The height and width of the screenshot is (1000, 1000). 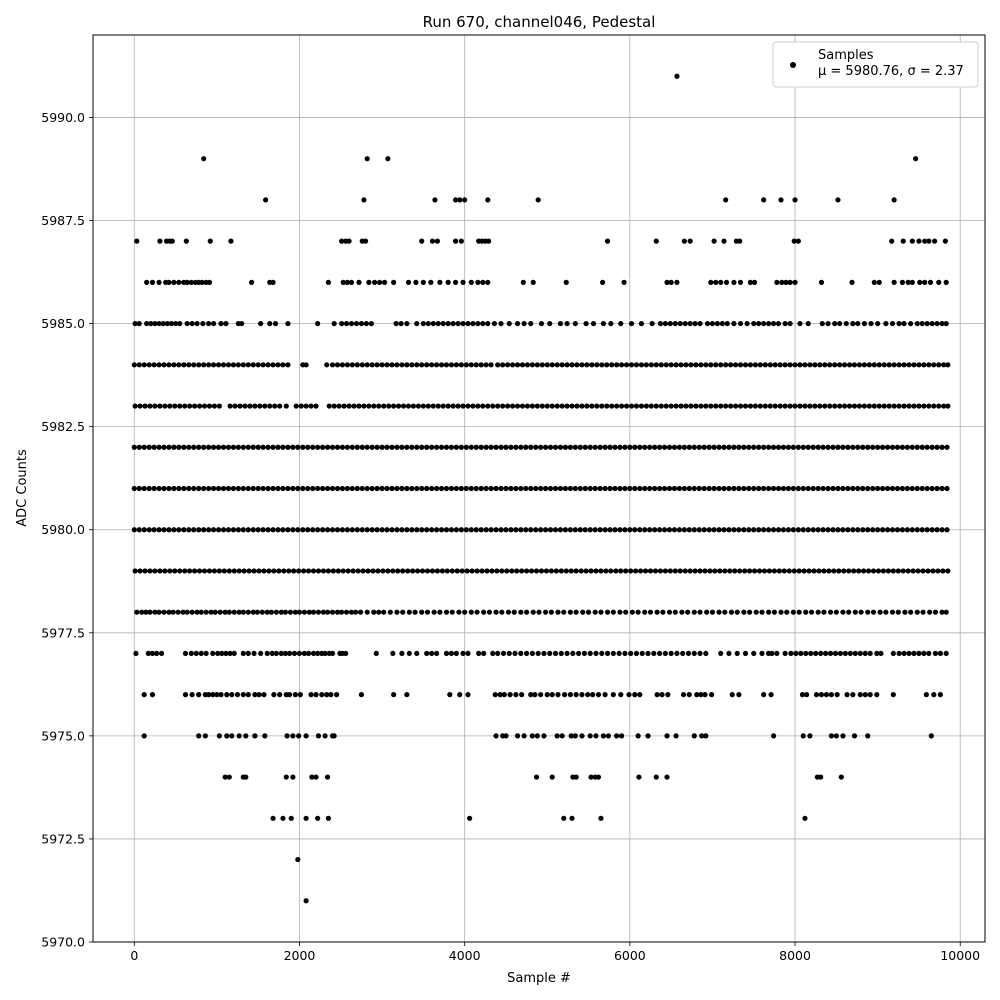 What do you see at coordinates (63, 323) in the screenshot?
I see `y-tick-label: 5985.0` at bounding box center [63, 323].